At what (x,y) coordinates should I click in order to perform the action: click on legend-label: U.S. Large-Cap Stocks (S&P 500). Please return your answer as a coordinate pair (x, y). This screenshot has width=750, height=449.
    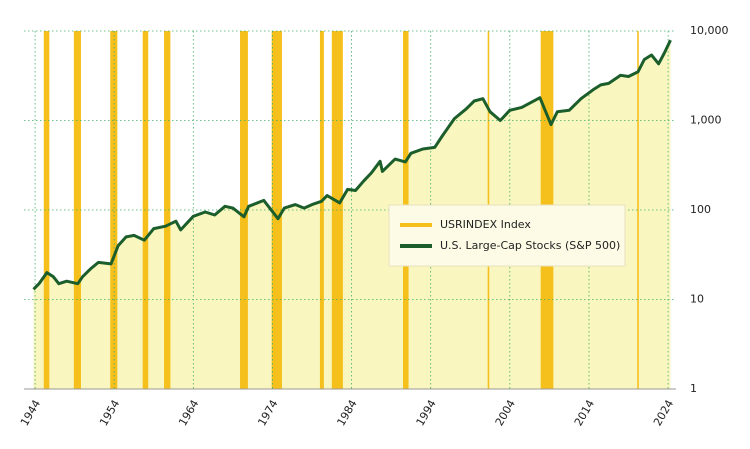
    Looking at the image, I should click on (530, 245).